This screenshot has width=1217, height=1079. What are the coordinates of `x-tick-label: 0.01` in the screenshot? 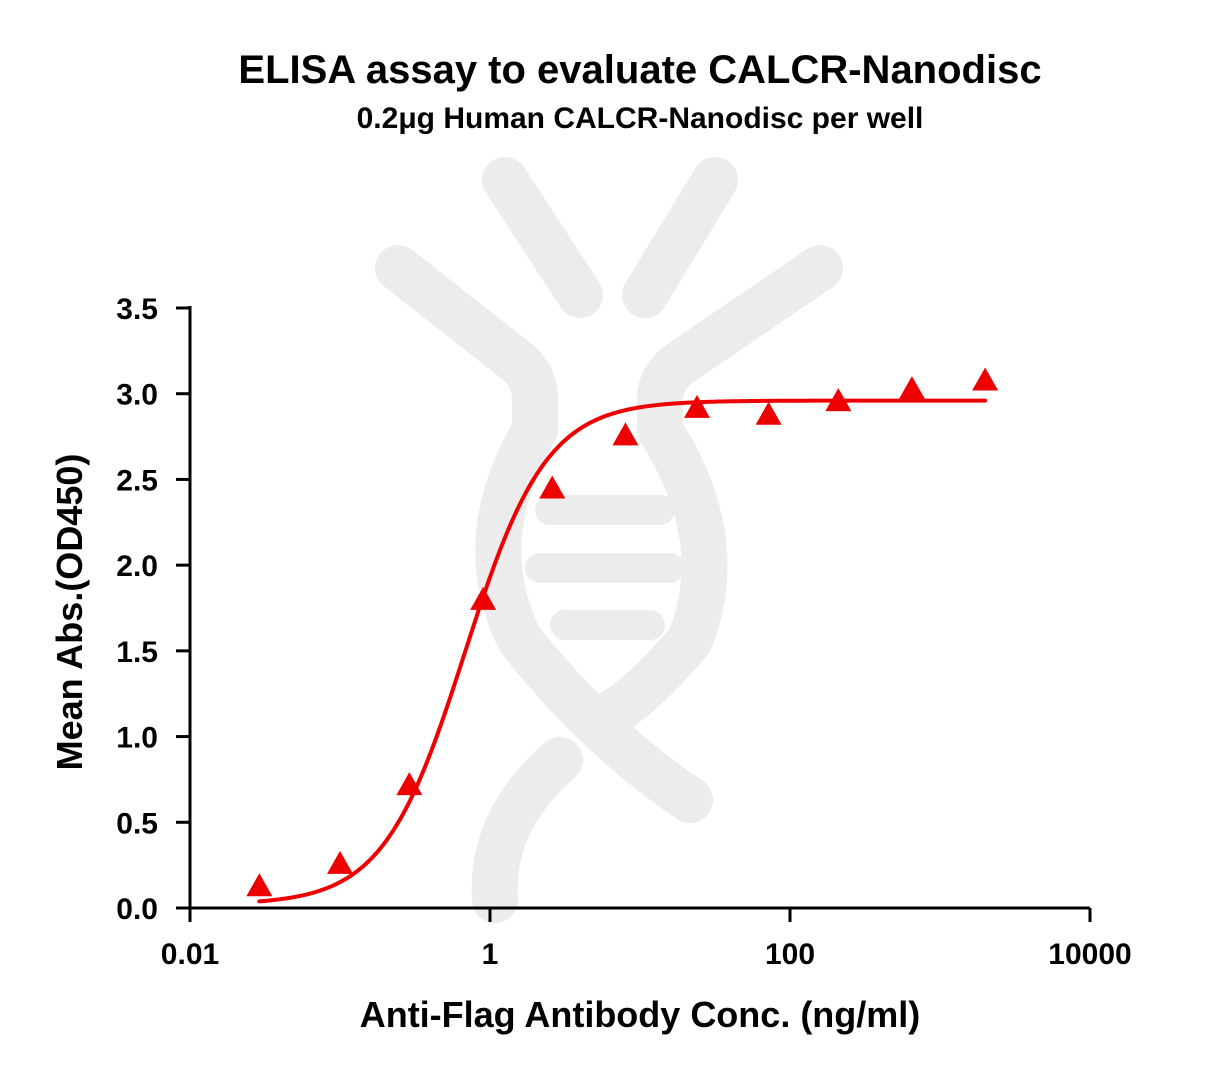 It's located at (190, 954).